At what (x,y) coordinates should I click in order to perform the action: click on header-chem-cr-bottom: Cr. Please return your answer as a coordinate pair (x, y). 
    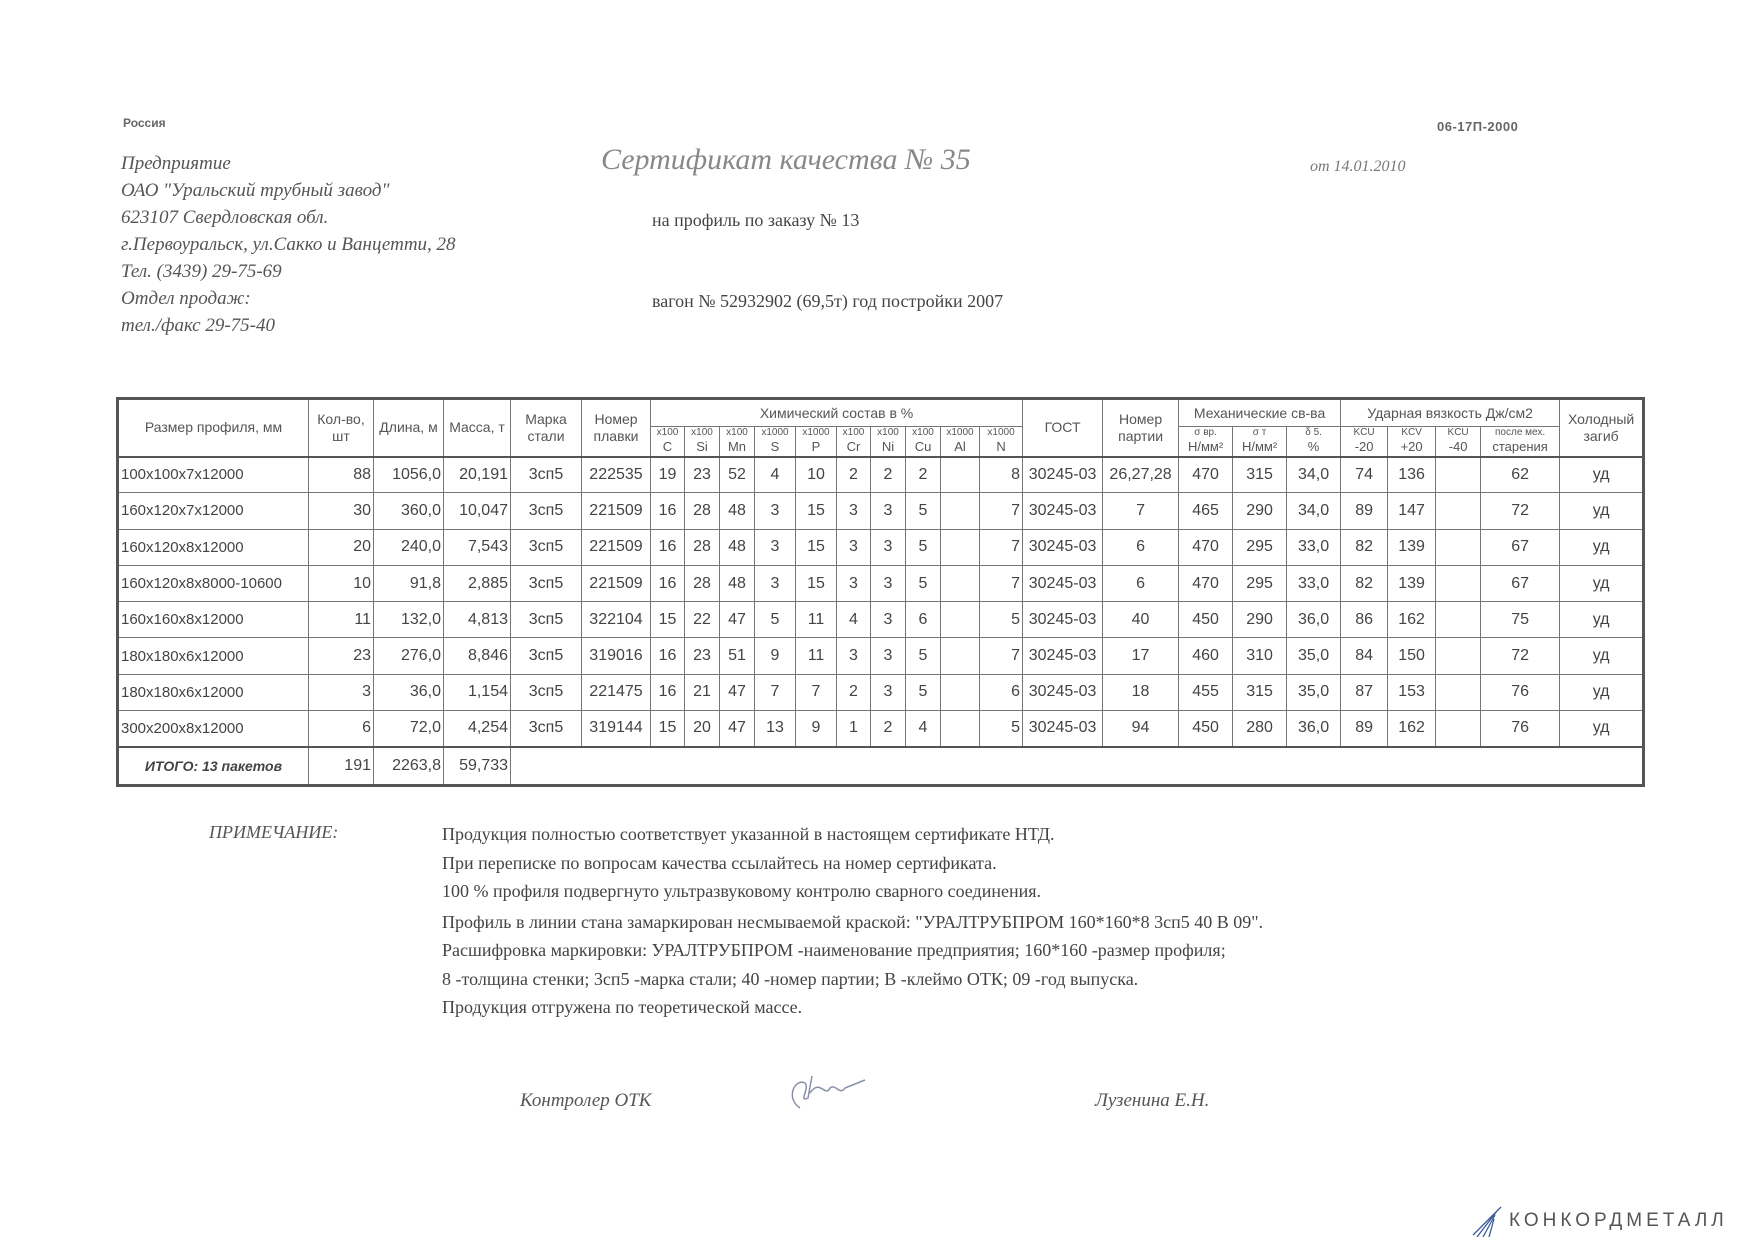
    Looking at the image, I should click on (853, 447).